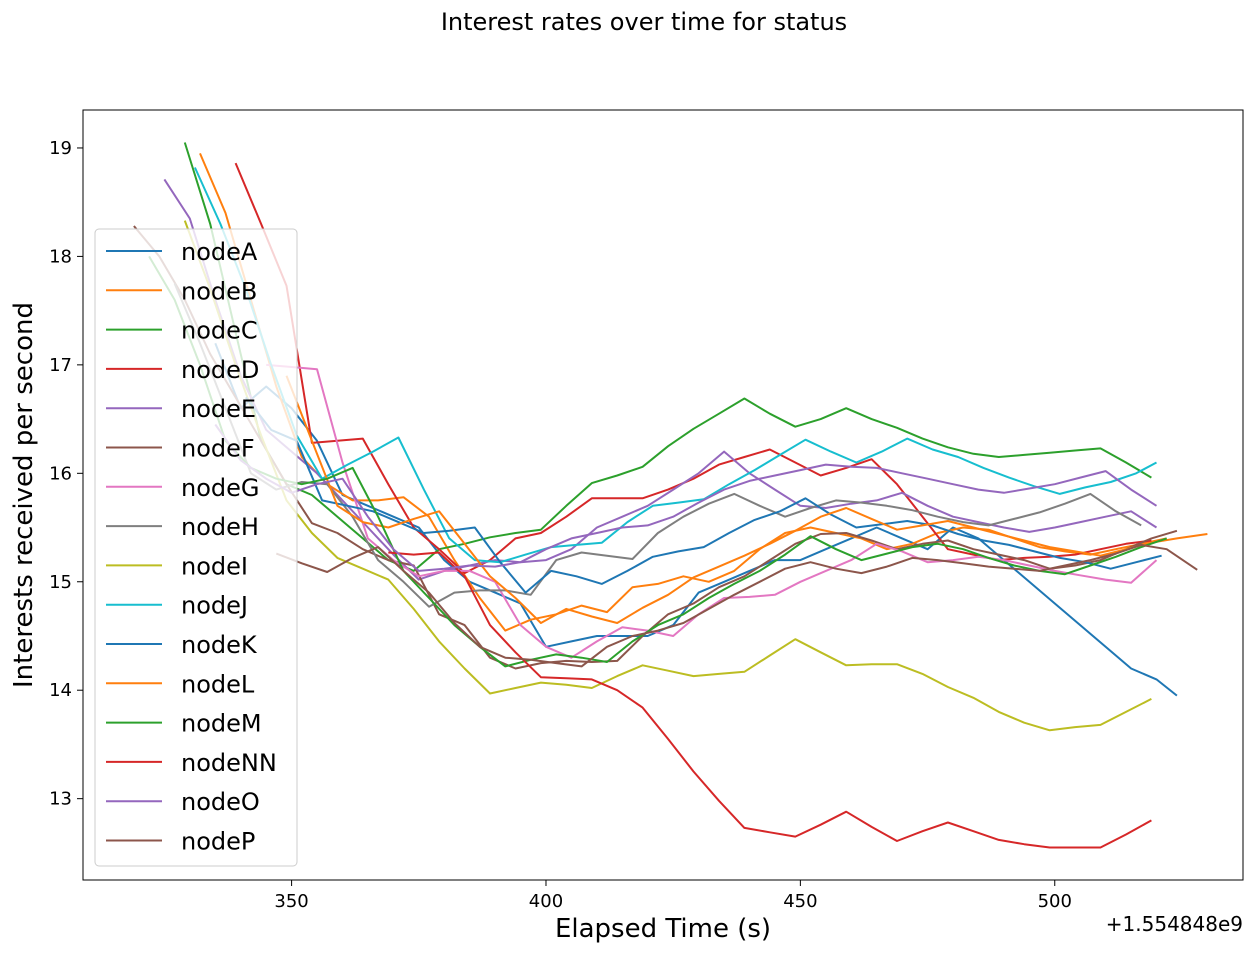  I want to click on y-axis-ticks: 13 14 15 16 17 18 19, so click(66, 474).